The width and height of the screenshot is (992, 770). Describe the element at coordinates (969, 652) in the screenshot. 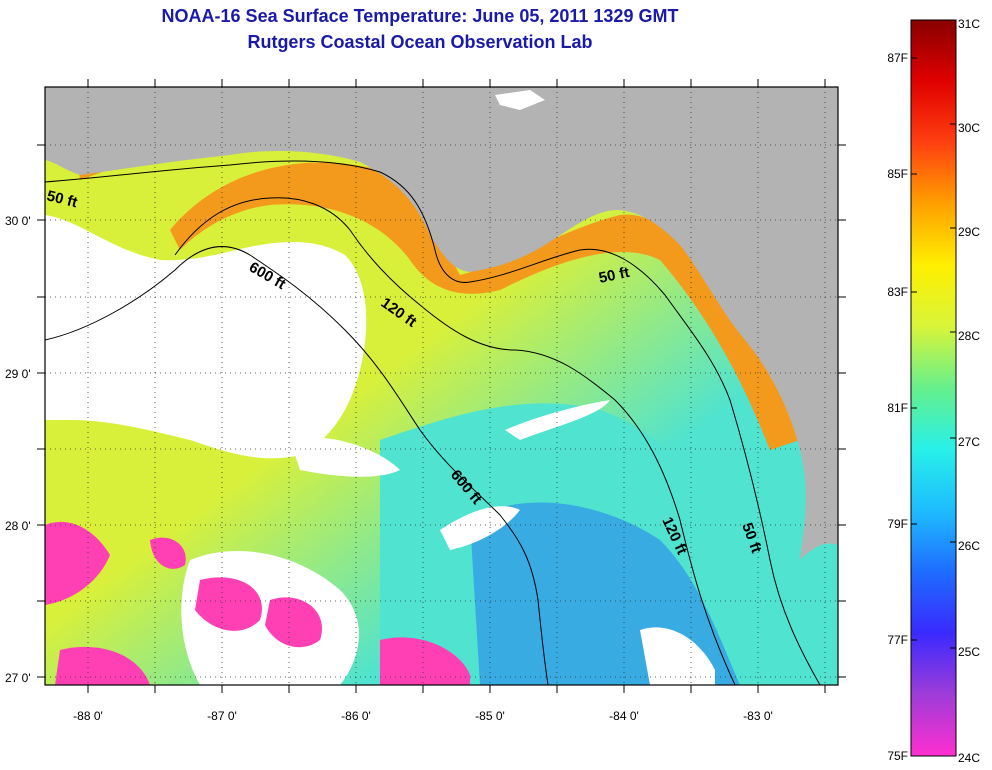

I see `celsius-label: 25C` at that location.